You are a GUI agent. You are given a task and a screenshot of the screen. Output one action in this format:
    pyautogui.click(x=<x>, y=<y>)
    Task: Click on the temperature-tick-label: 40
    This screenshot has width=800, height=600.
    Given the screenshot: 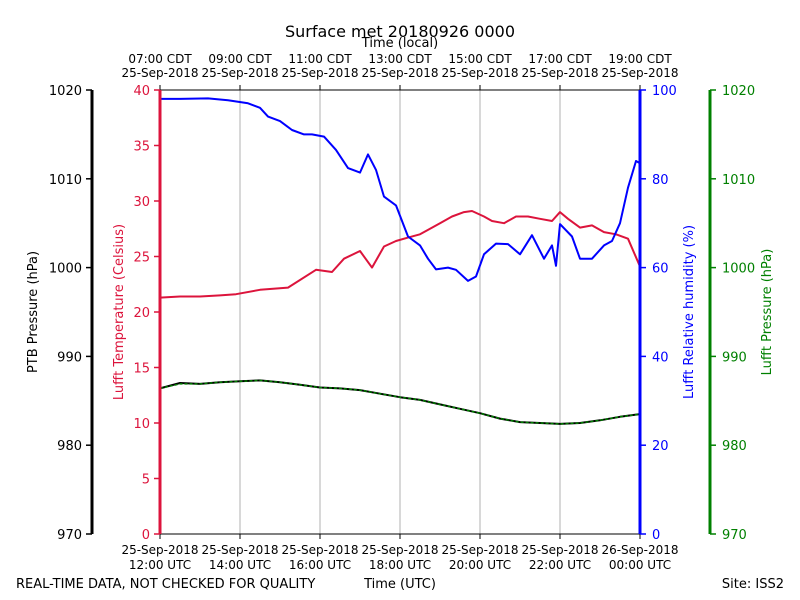 What is the action you would take?
    pyautogui.click(x=141, y=91)
    